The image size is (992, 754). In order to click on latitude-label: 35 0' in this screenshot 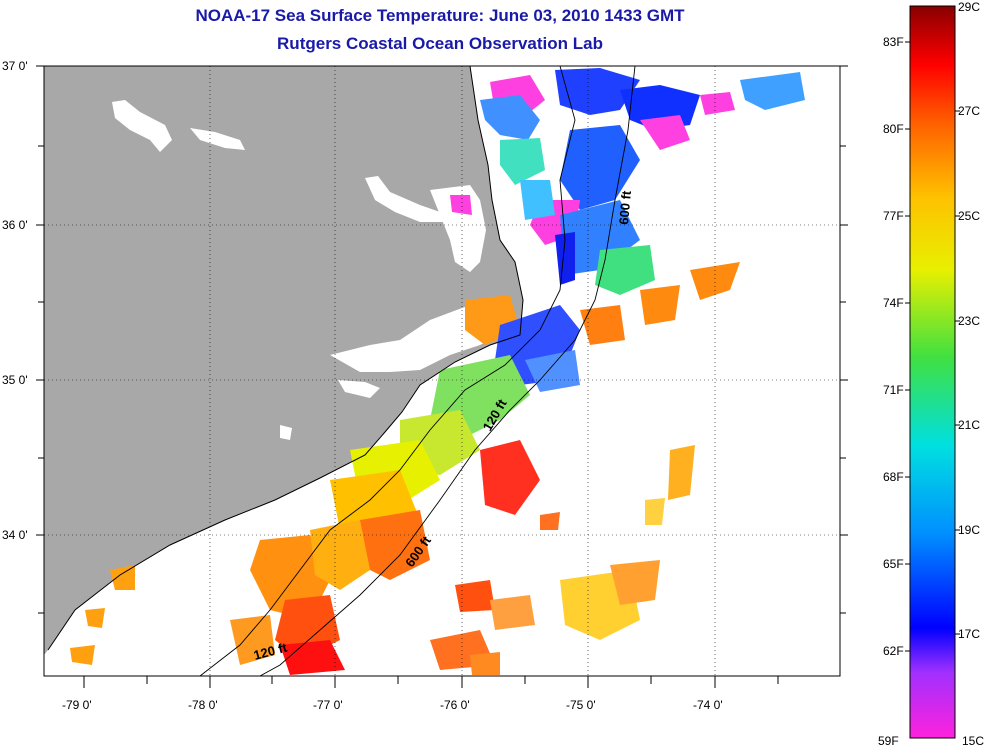, I will do `click(15, 380)`.